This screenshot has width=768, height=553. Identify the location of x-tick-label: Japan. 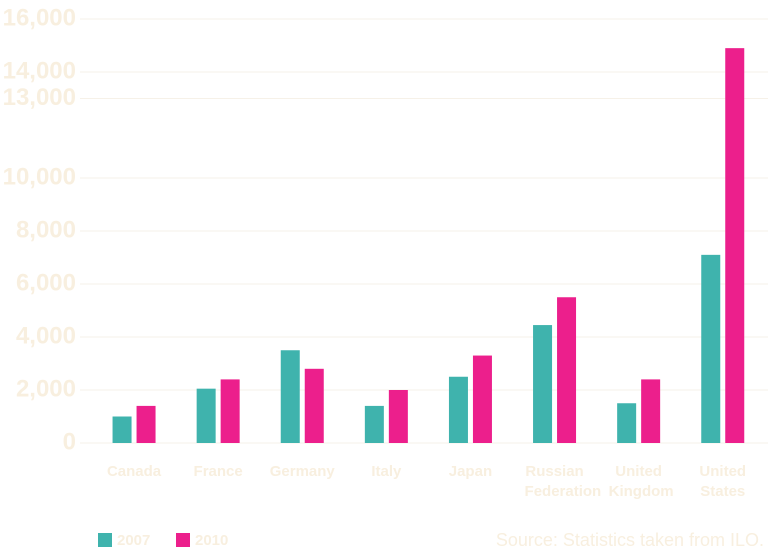
(470, 471).